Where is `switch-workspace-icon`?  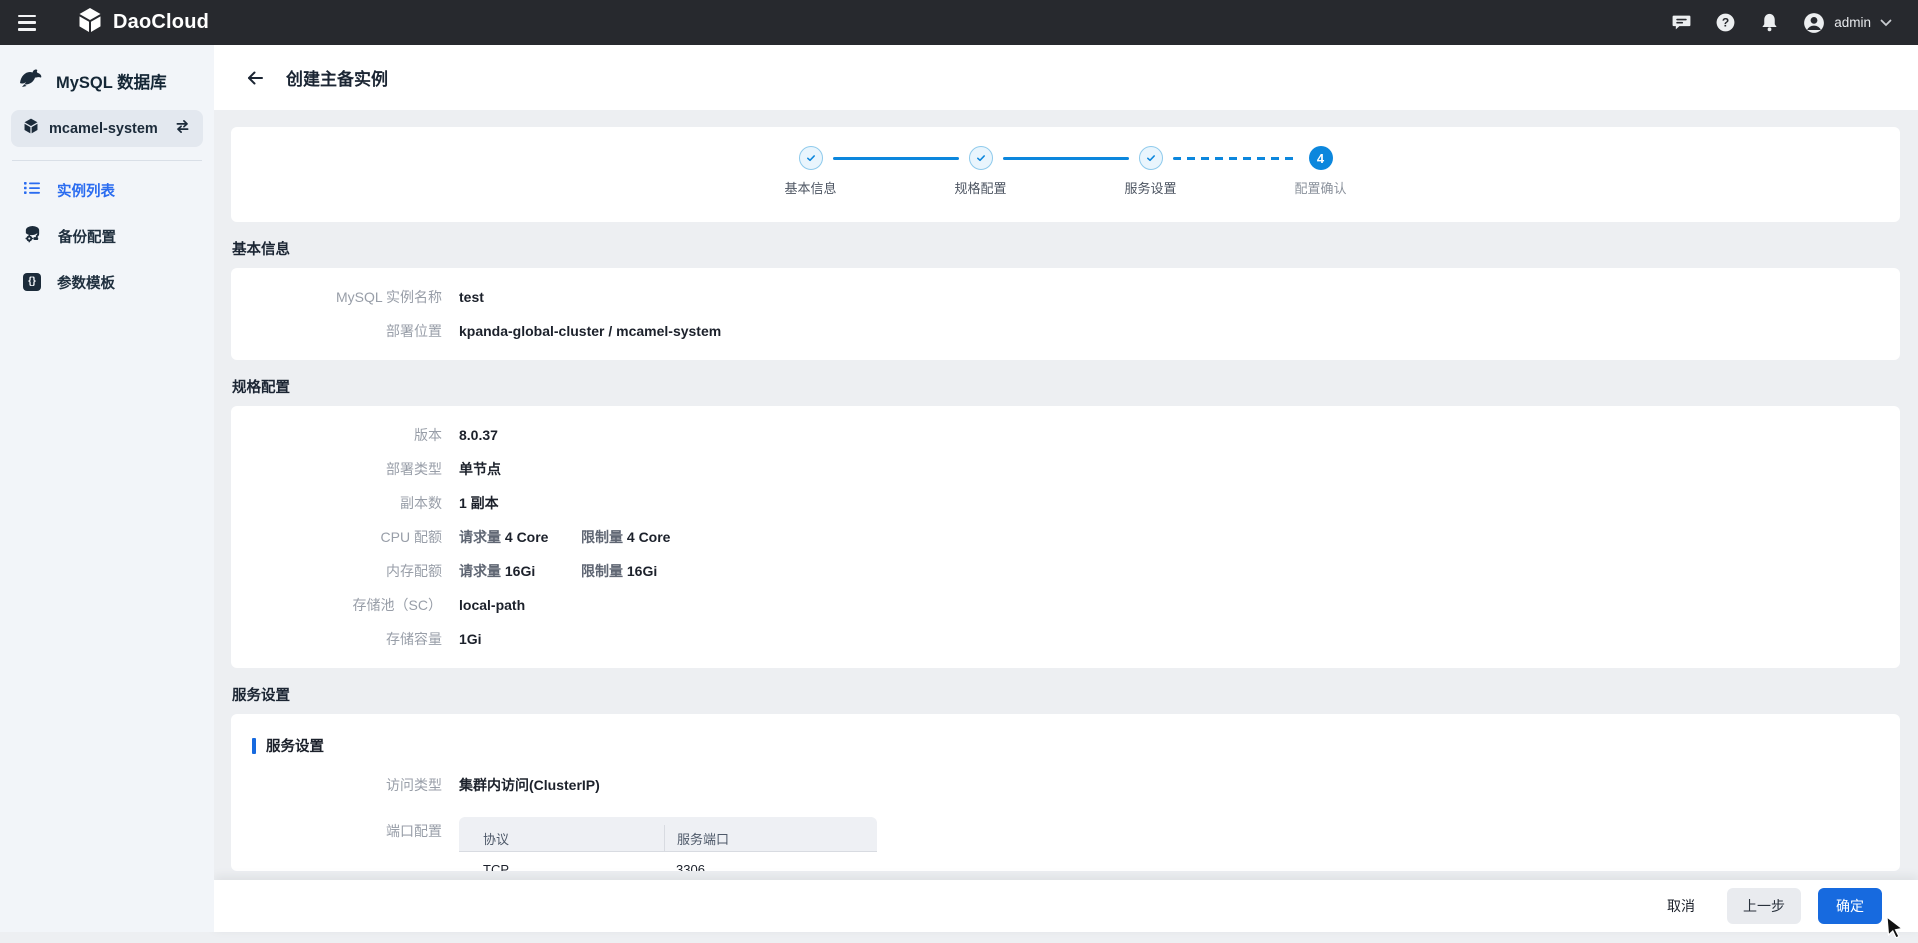 switch-workspace-icon is located at coordinates (182, 129).